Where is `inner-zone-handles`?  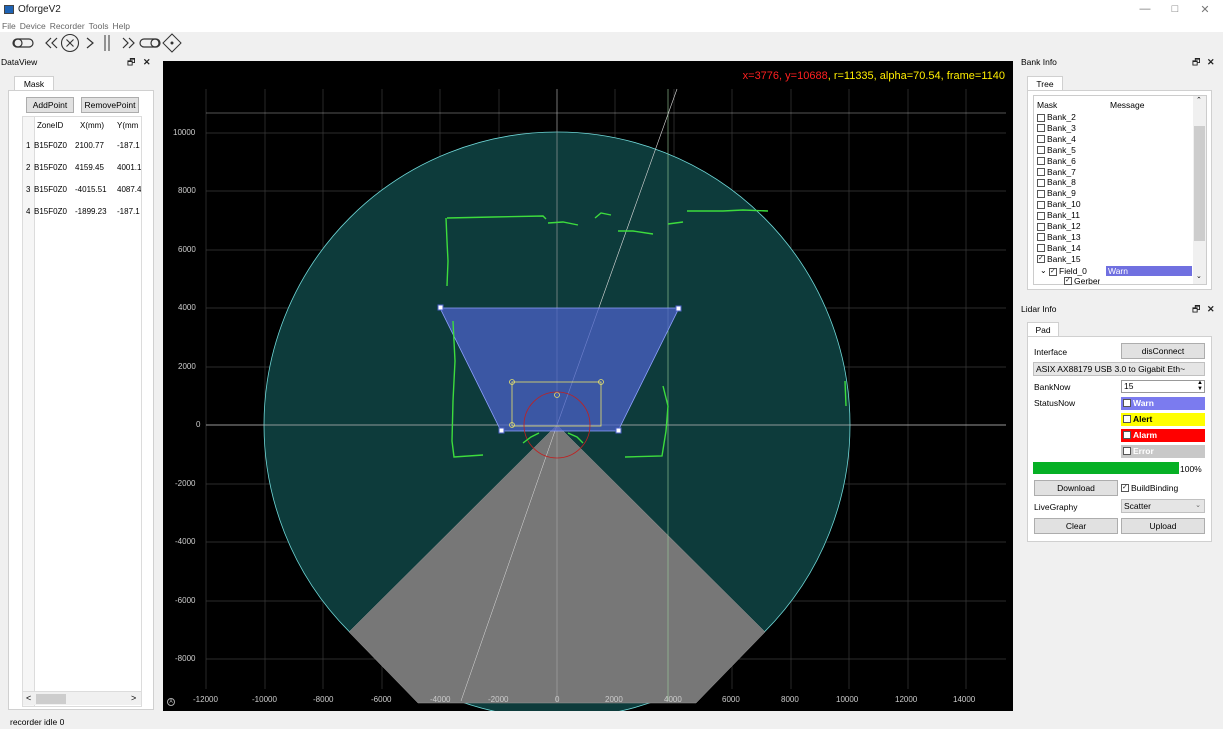
inner-zone-handles is located at coordinates (556, 403).